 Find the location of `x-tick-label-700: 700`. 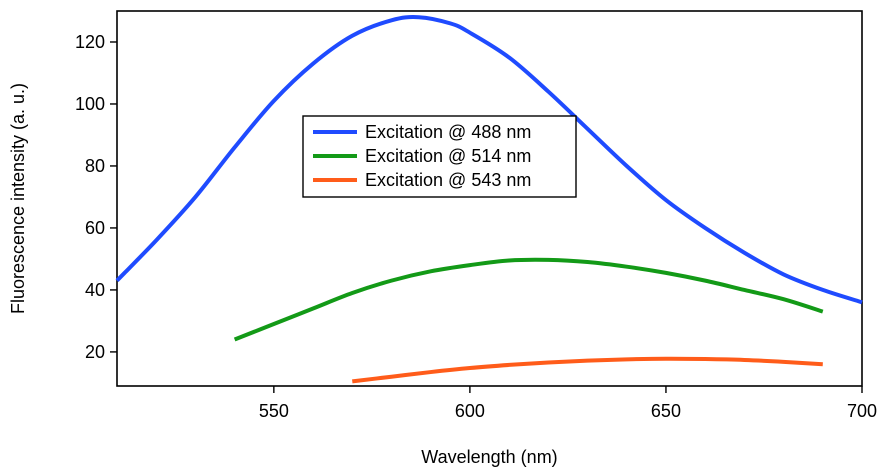

x-tick-label-700: 700 is located at coordinates (862, 411).